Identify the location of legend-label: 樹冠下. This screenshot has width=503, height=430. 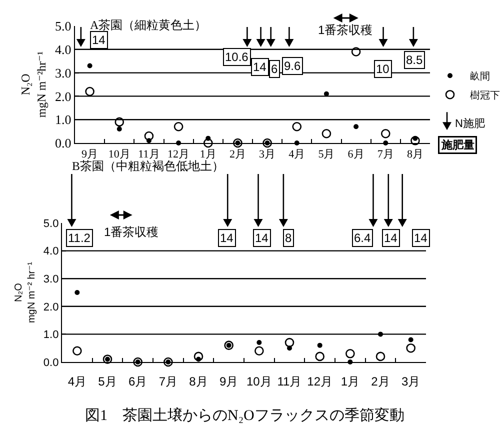
(485, 96).